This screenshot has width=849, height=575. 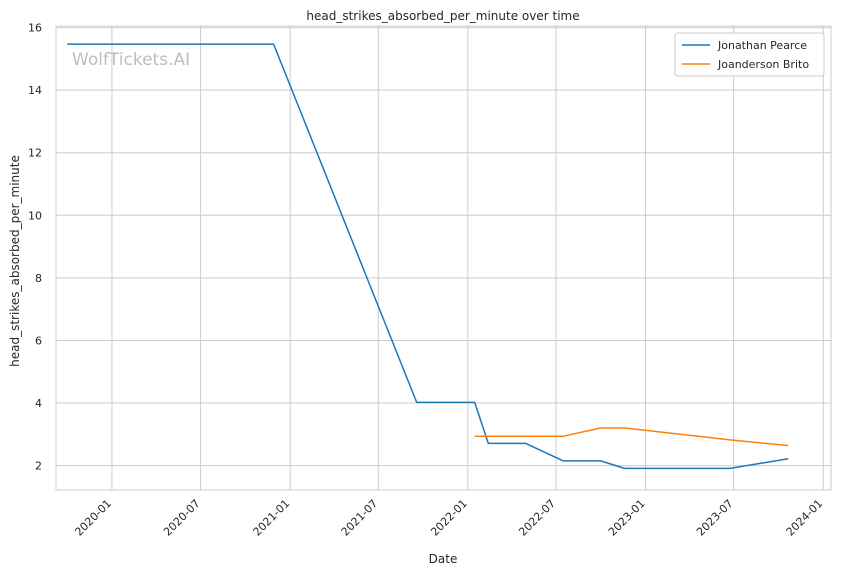 What do you see at coordinates (763, 64) in the screenshot?
I see `legend-label: Joanderson Brito` at bounding box center [763, 64].